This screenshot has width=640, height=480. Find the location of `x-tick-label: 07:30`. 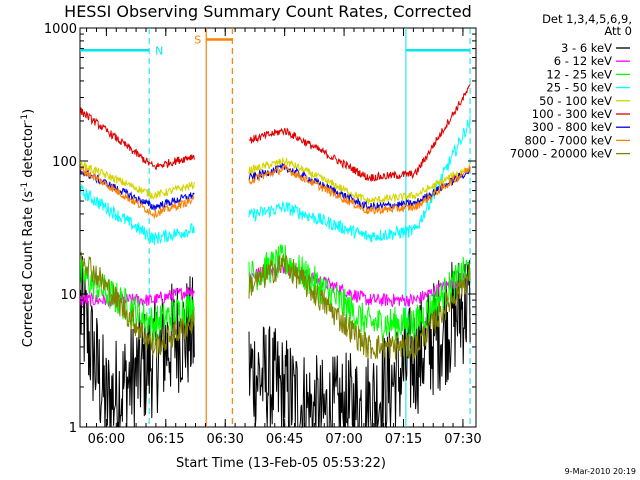

x-tick-label: 07:30 is located at coordinates (462, 439).